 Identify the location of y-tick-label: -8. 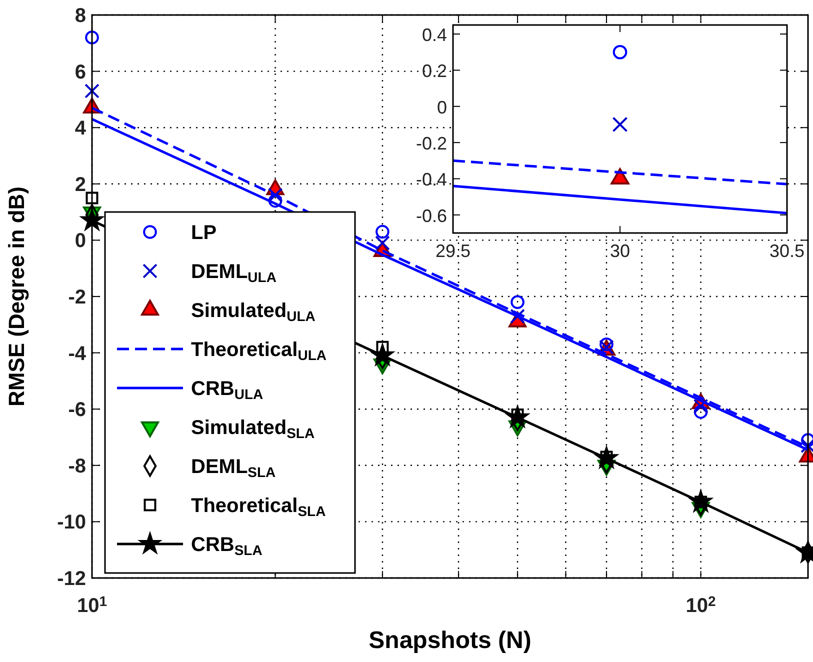
(77, 466).